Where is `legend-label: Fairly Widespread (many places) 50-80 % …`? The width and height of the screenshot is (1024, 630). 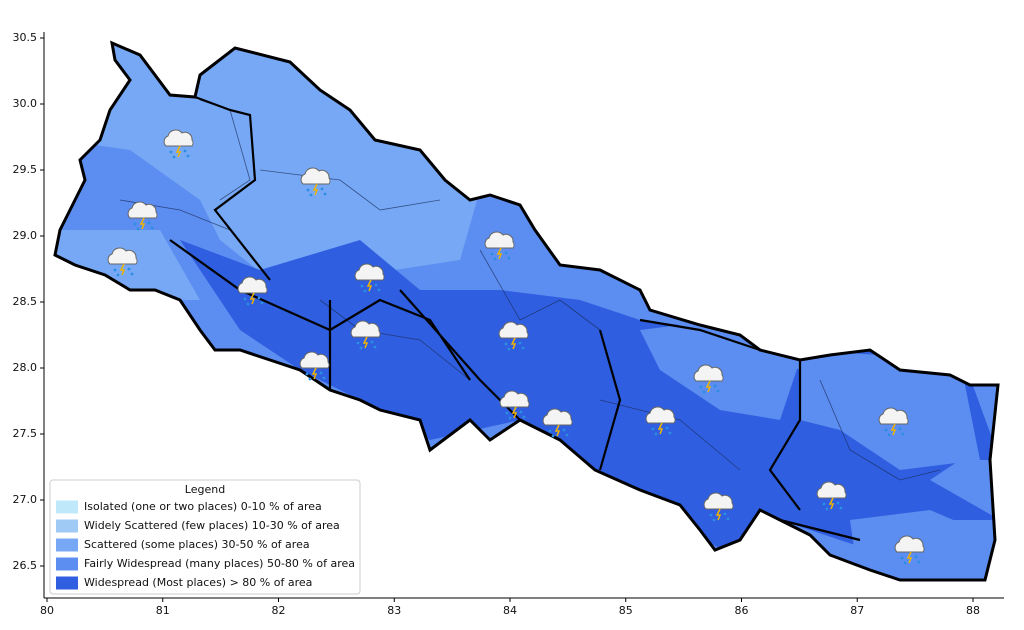 legend-label: Fairly Widespread (many places) 50-80 % … is located at coordinates (219, 563).